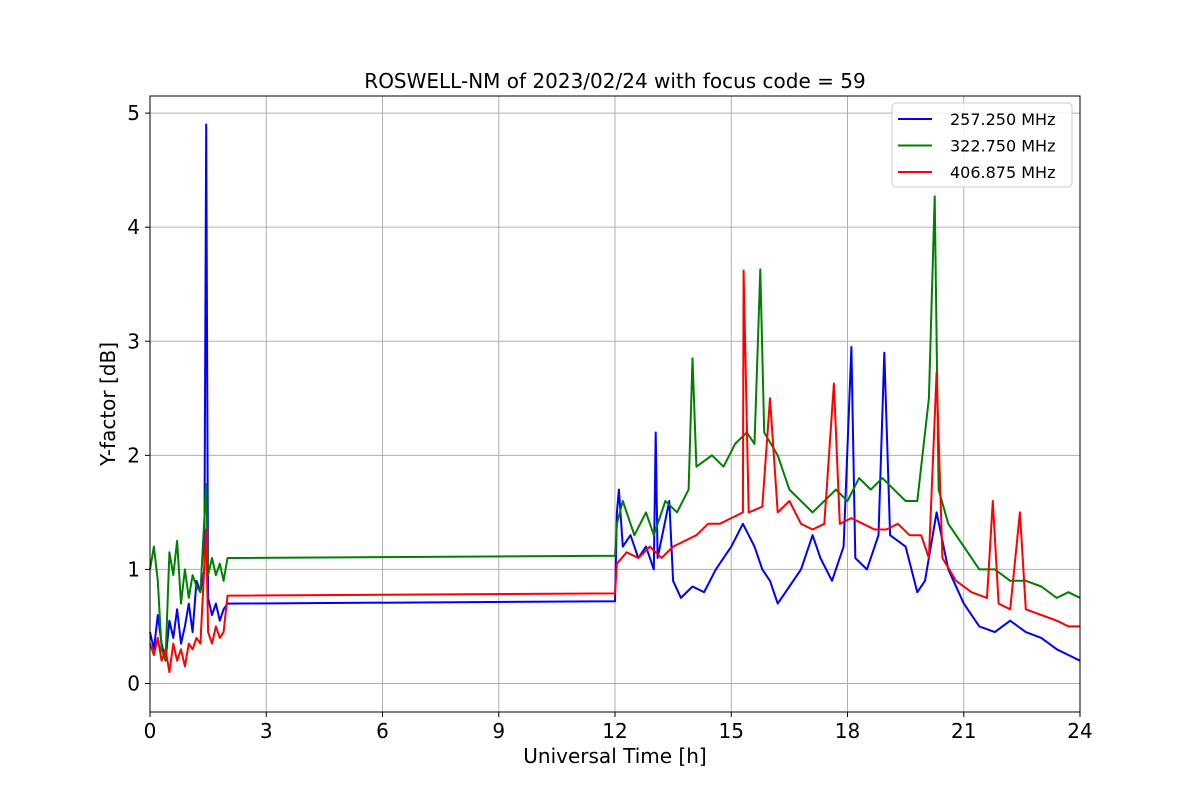 The image size is (1200, 800). I want to click on x-tick-label: 0, so click(150, 731).